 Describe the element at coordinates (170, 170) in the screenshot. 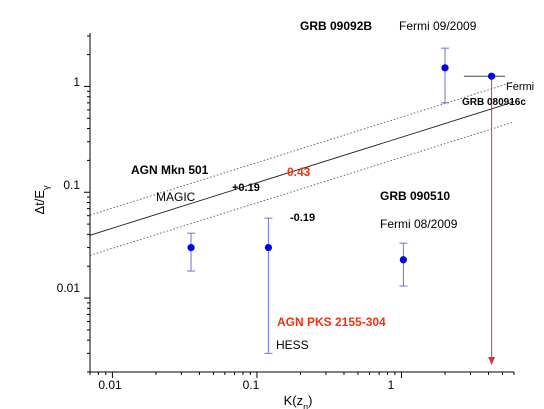

I see `label-agn-mkn501: AGN Mkn 501` at that location.